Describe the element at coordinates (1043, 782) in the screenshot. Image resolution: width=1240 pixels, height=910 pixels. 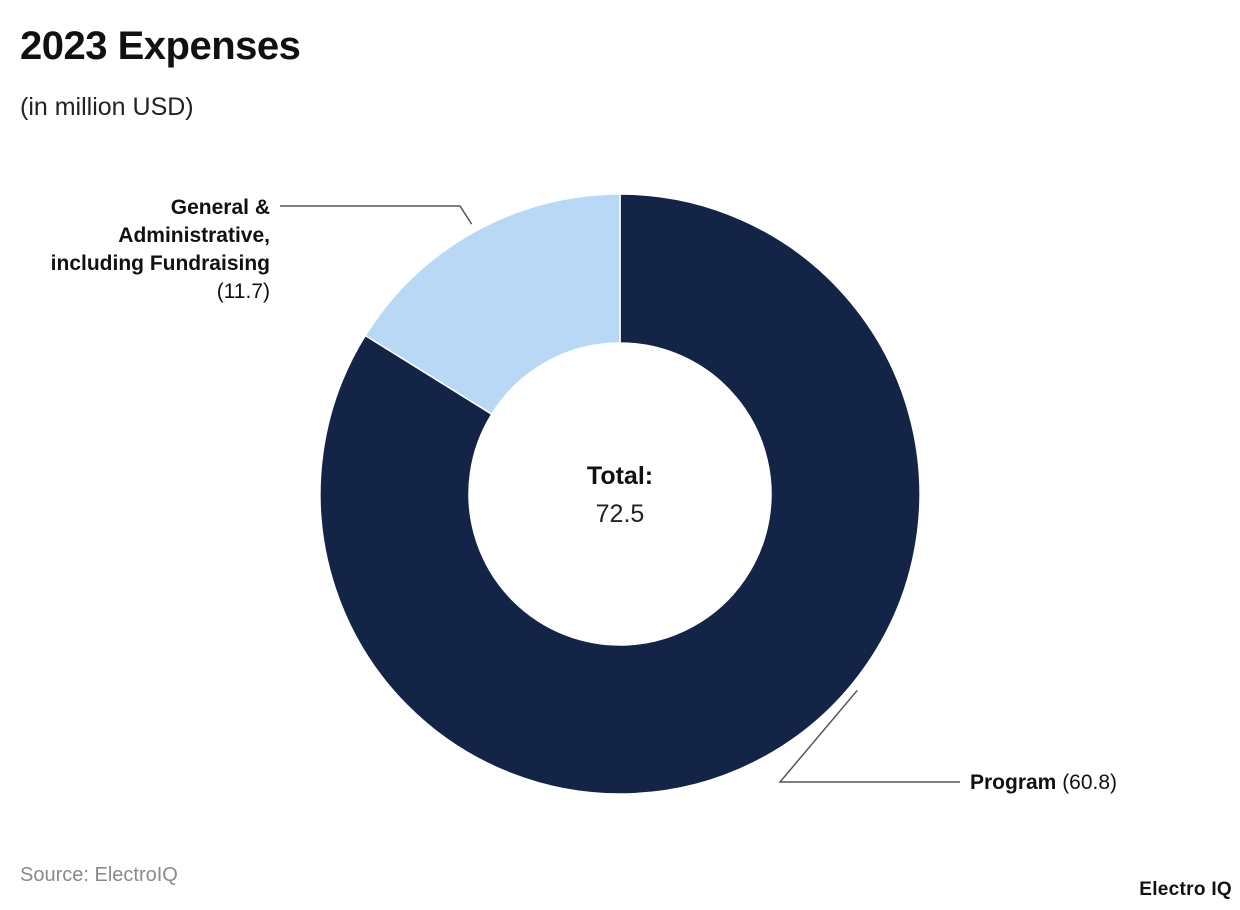
I see `label-program: Program (60.8)` at that location.